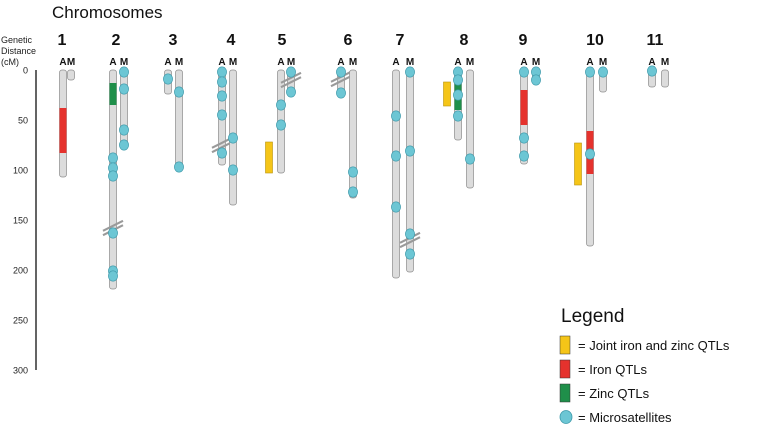  What do you see at coordinates (17, 40) in the screenshot?
I see `axis-label-line: Genetic` at bounding box center [17, 40].